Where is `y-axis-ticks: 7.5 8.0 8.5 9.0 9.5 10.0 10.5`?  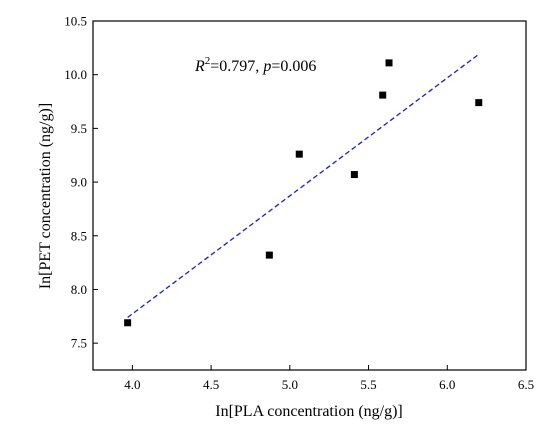
y-axis-ticks: 7.5 8.0 8.5 9.0 9.5 10.0 10.5 is located at coordinates (81, 182).